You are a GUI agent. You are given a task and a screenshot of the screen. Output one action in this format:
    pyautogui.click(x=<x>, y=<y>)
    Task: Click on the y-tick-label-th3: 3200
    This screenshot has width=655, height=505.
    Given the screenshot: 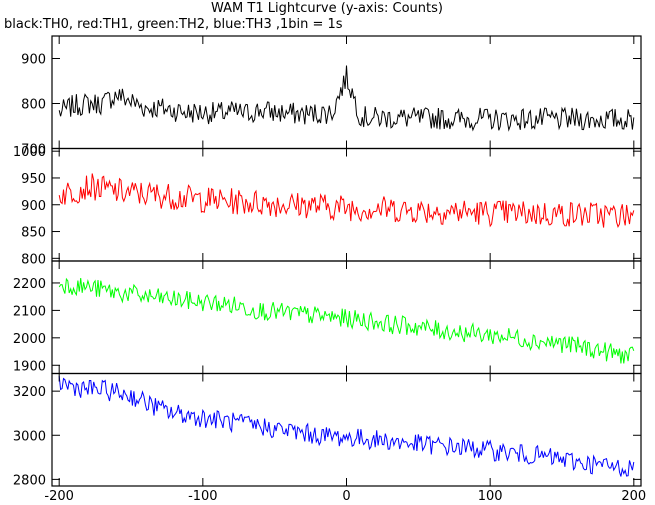 What is the action you would take?
    pyautogui.click(x=29, y=392)
    